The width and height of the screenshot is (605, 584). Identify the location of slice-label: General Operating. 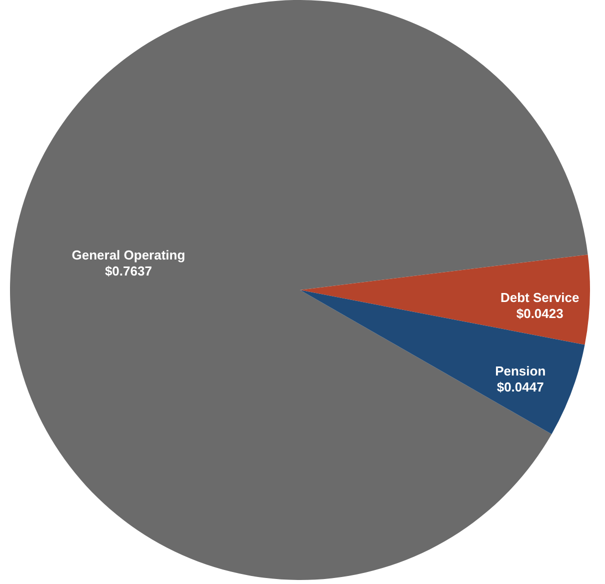
(129, 254).